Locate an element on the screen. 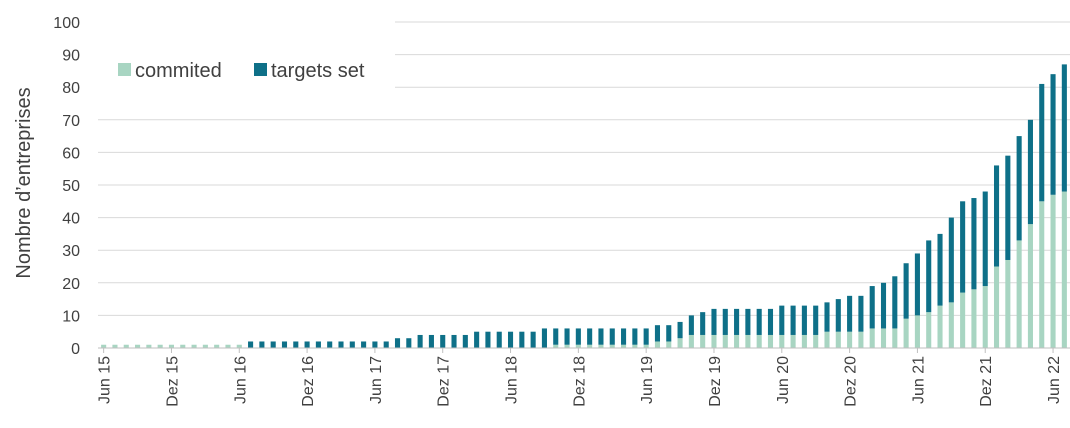 The width and height of the screenshot is (1070, 428). x-tick-label: Jun 21 is located at coordinates (918, 380).